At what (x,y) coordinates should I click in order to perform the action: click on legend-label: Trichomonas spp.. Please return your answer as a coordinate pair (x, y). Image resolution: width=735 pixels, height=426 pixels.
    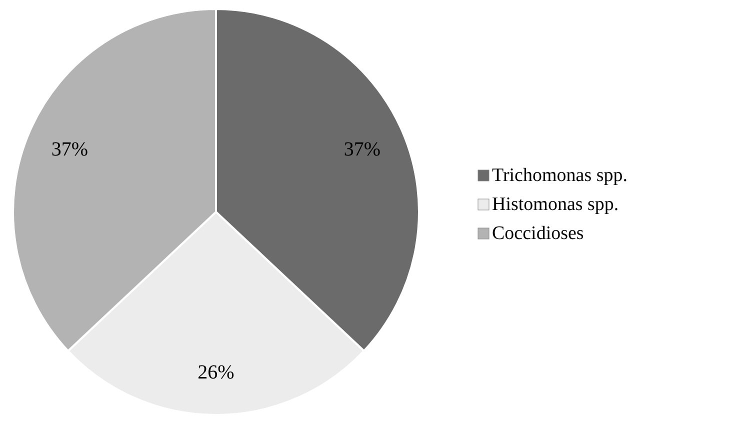
    Looking at the image, I should click on (560, 175).